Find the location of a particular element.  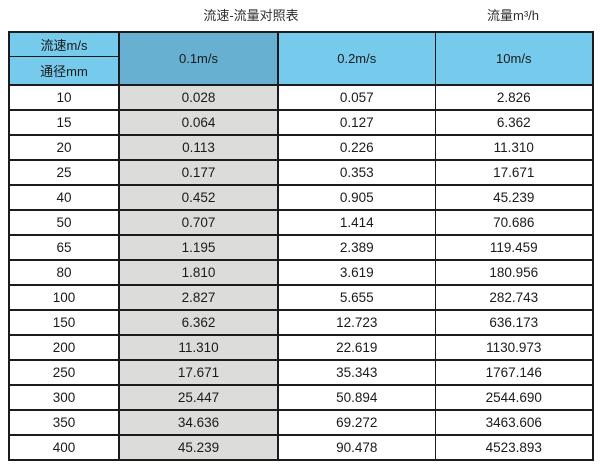

velocity-header-0.2: 0.2m/s is located at coordinates (356, 58).